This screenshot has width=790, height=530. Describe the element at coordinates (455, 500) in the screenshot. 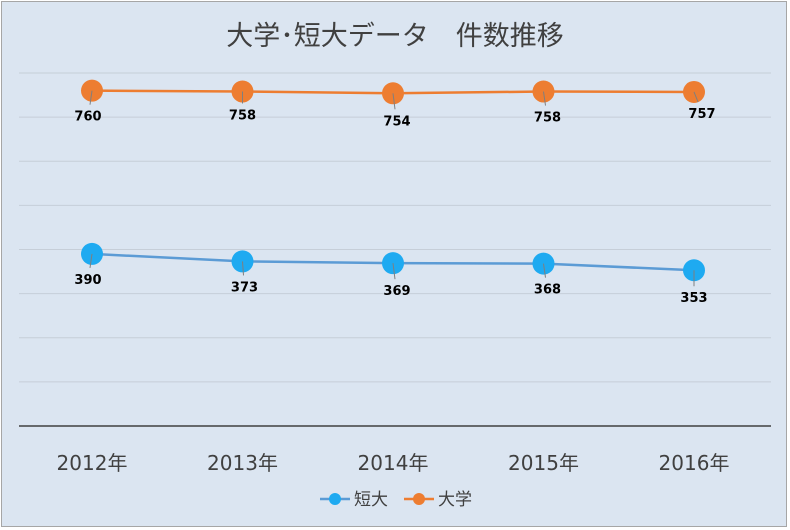

I see `legend-label: 大学` at that location.